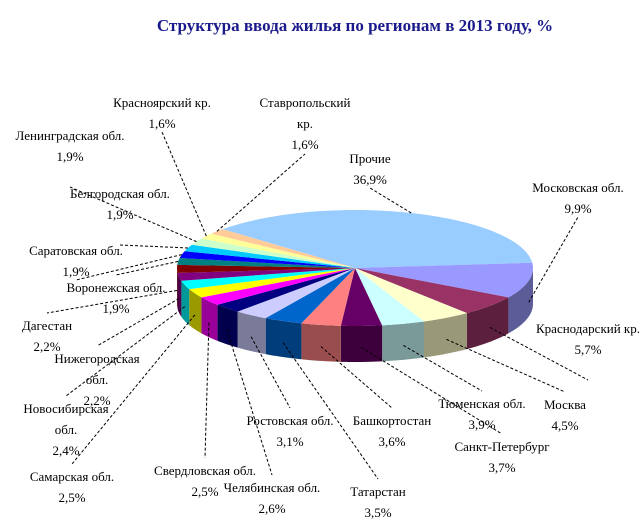 This screenshot has height=522, width=642. Describe the element at coordinates (305, 123) in the screenshot. I see `data-label: Ставропольский кр. 1,6%` at that location.